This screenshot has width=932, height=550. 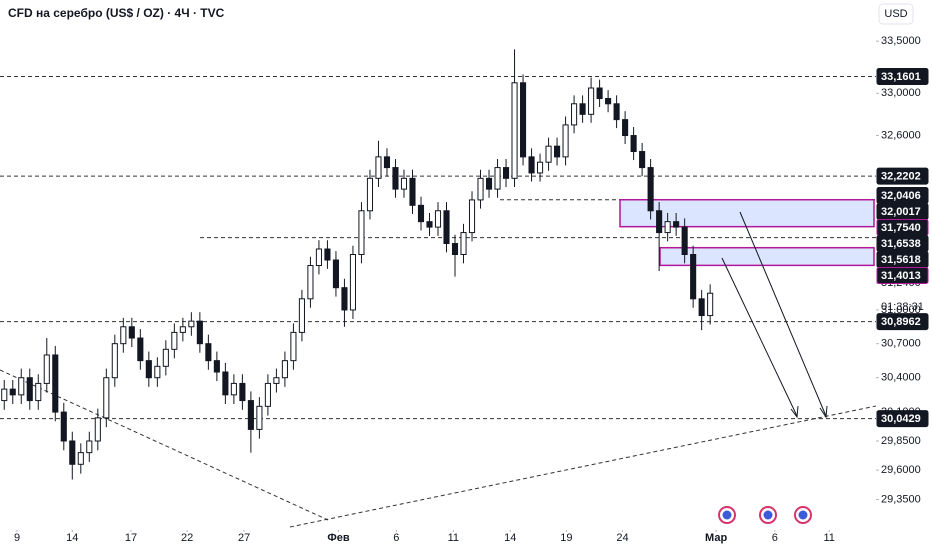 What do you see at coordinates (901, 322) in the screenshot?
I see `price-label: 30,8962` at bounding box center [901, 322].